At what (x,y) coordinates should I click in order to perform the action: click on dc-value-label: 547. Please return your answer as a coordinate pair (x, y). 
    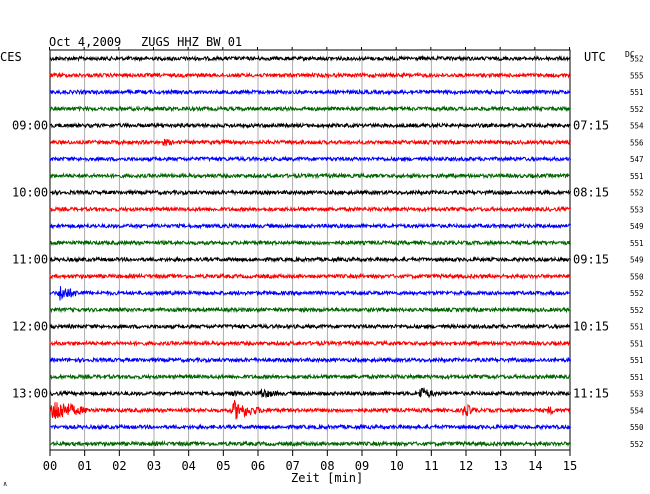
    Looking at the image, I should click on (637, 159).